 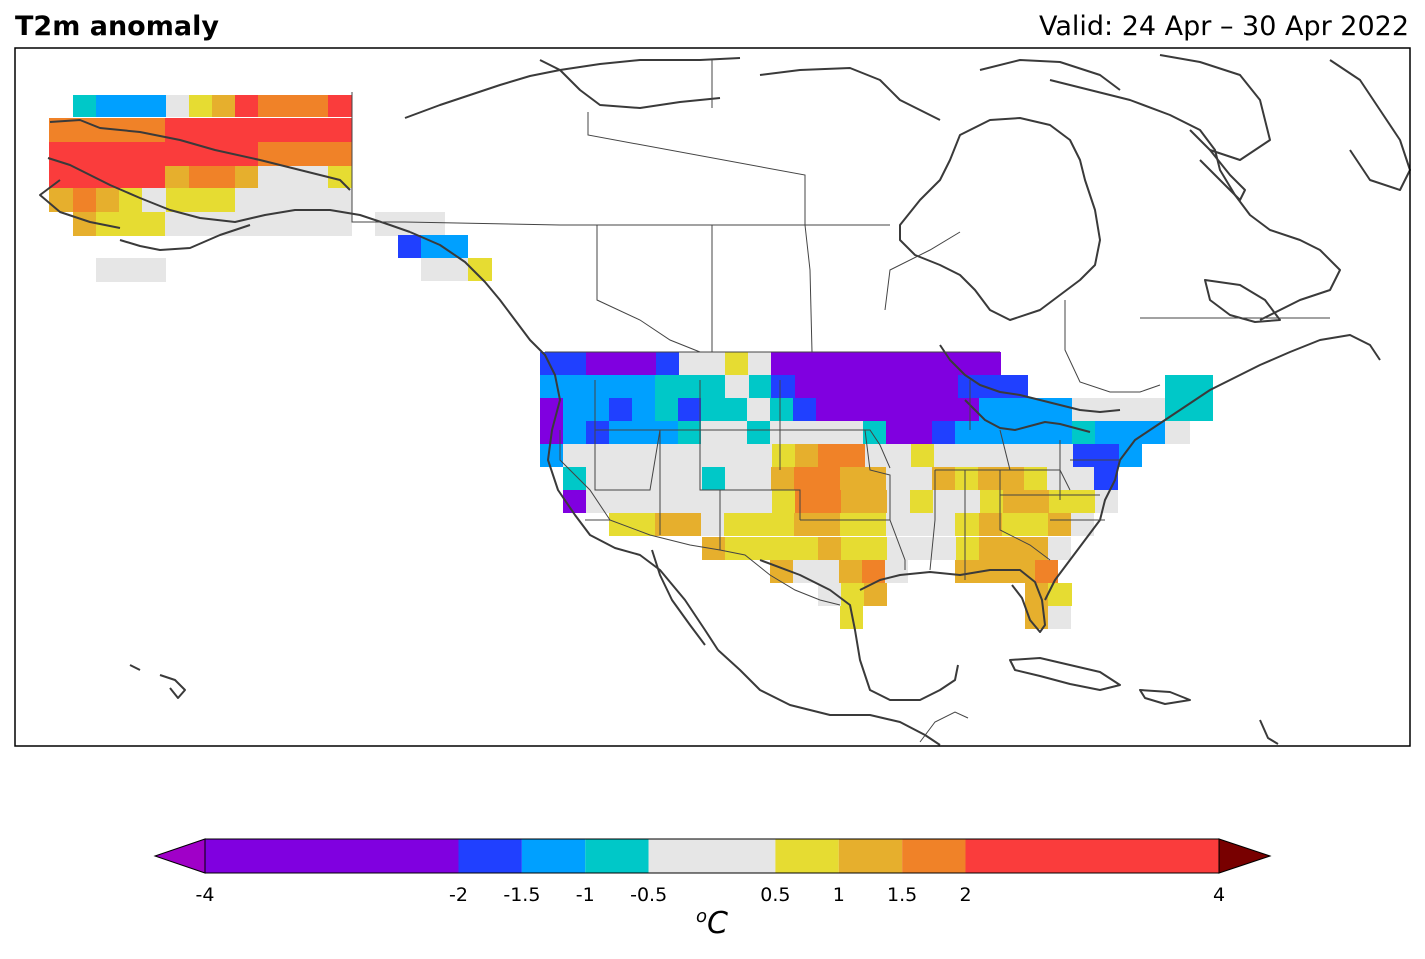 I want to click on colorbar-tick-label: -1, so click(x=585, y=895).